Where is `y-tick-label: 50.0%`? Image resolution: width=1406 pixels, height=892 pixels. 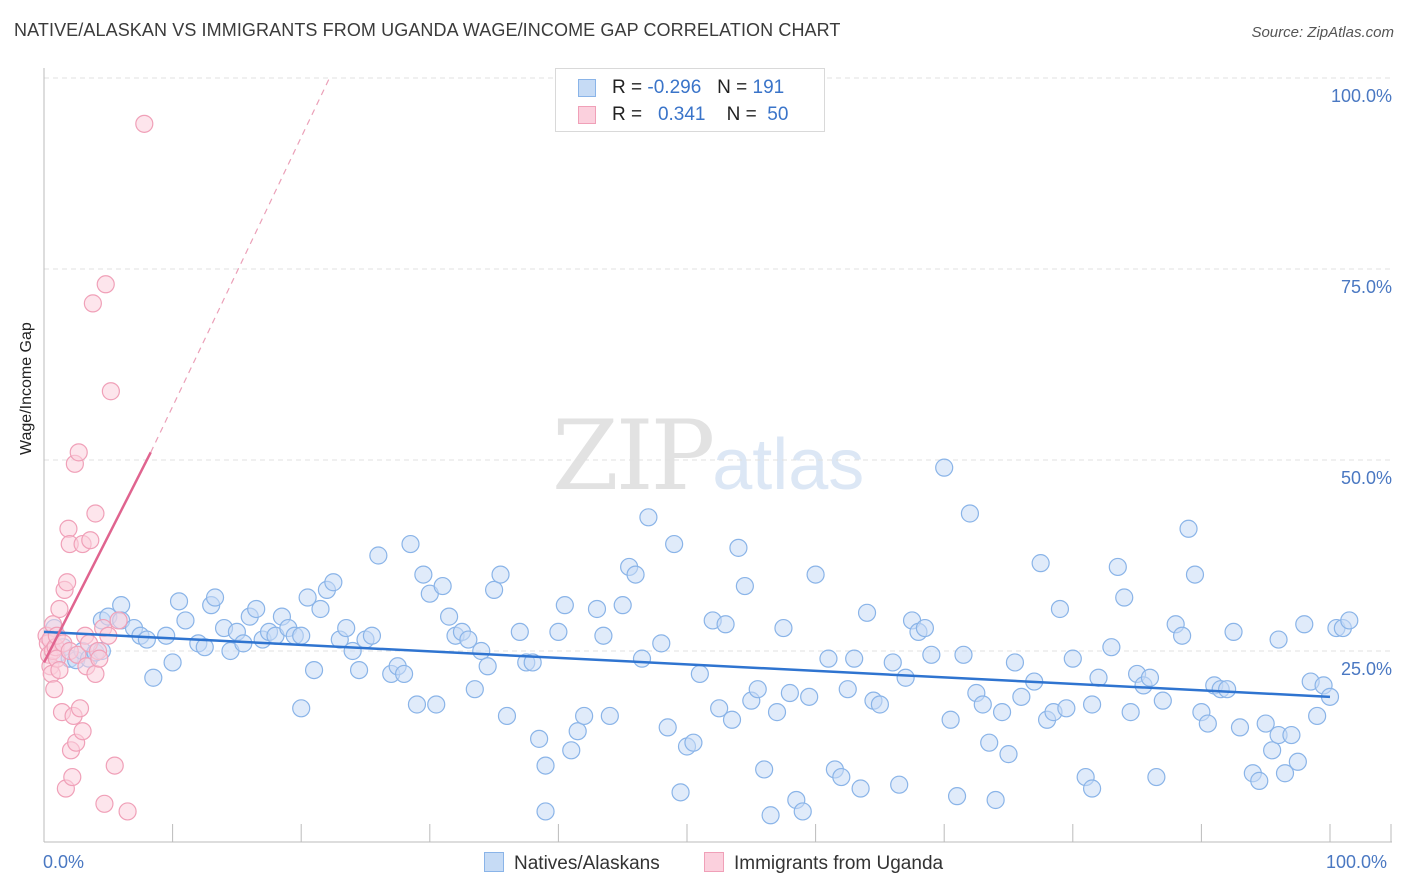 y-tick-label: 50.0% is located at coordinates (1366, 478).